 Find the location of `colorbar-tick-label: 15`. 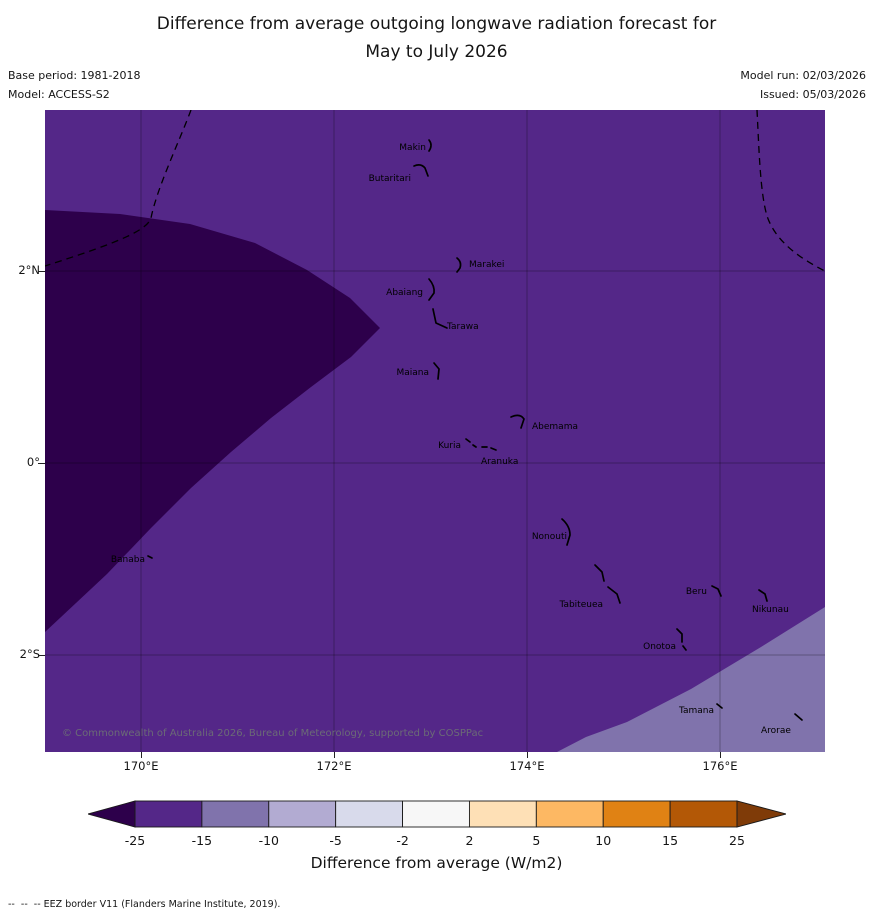

colorbar-tick-label: 15 is located at coordinates (670, 840).